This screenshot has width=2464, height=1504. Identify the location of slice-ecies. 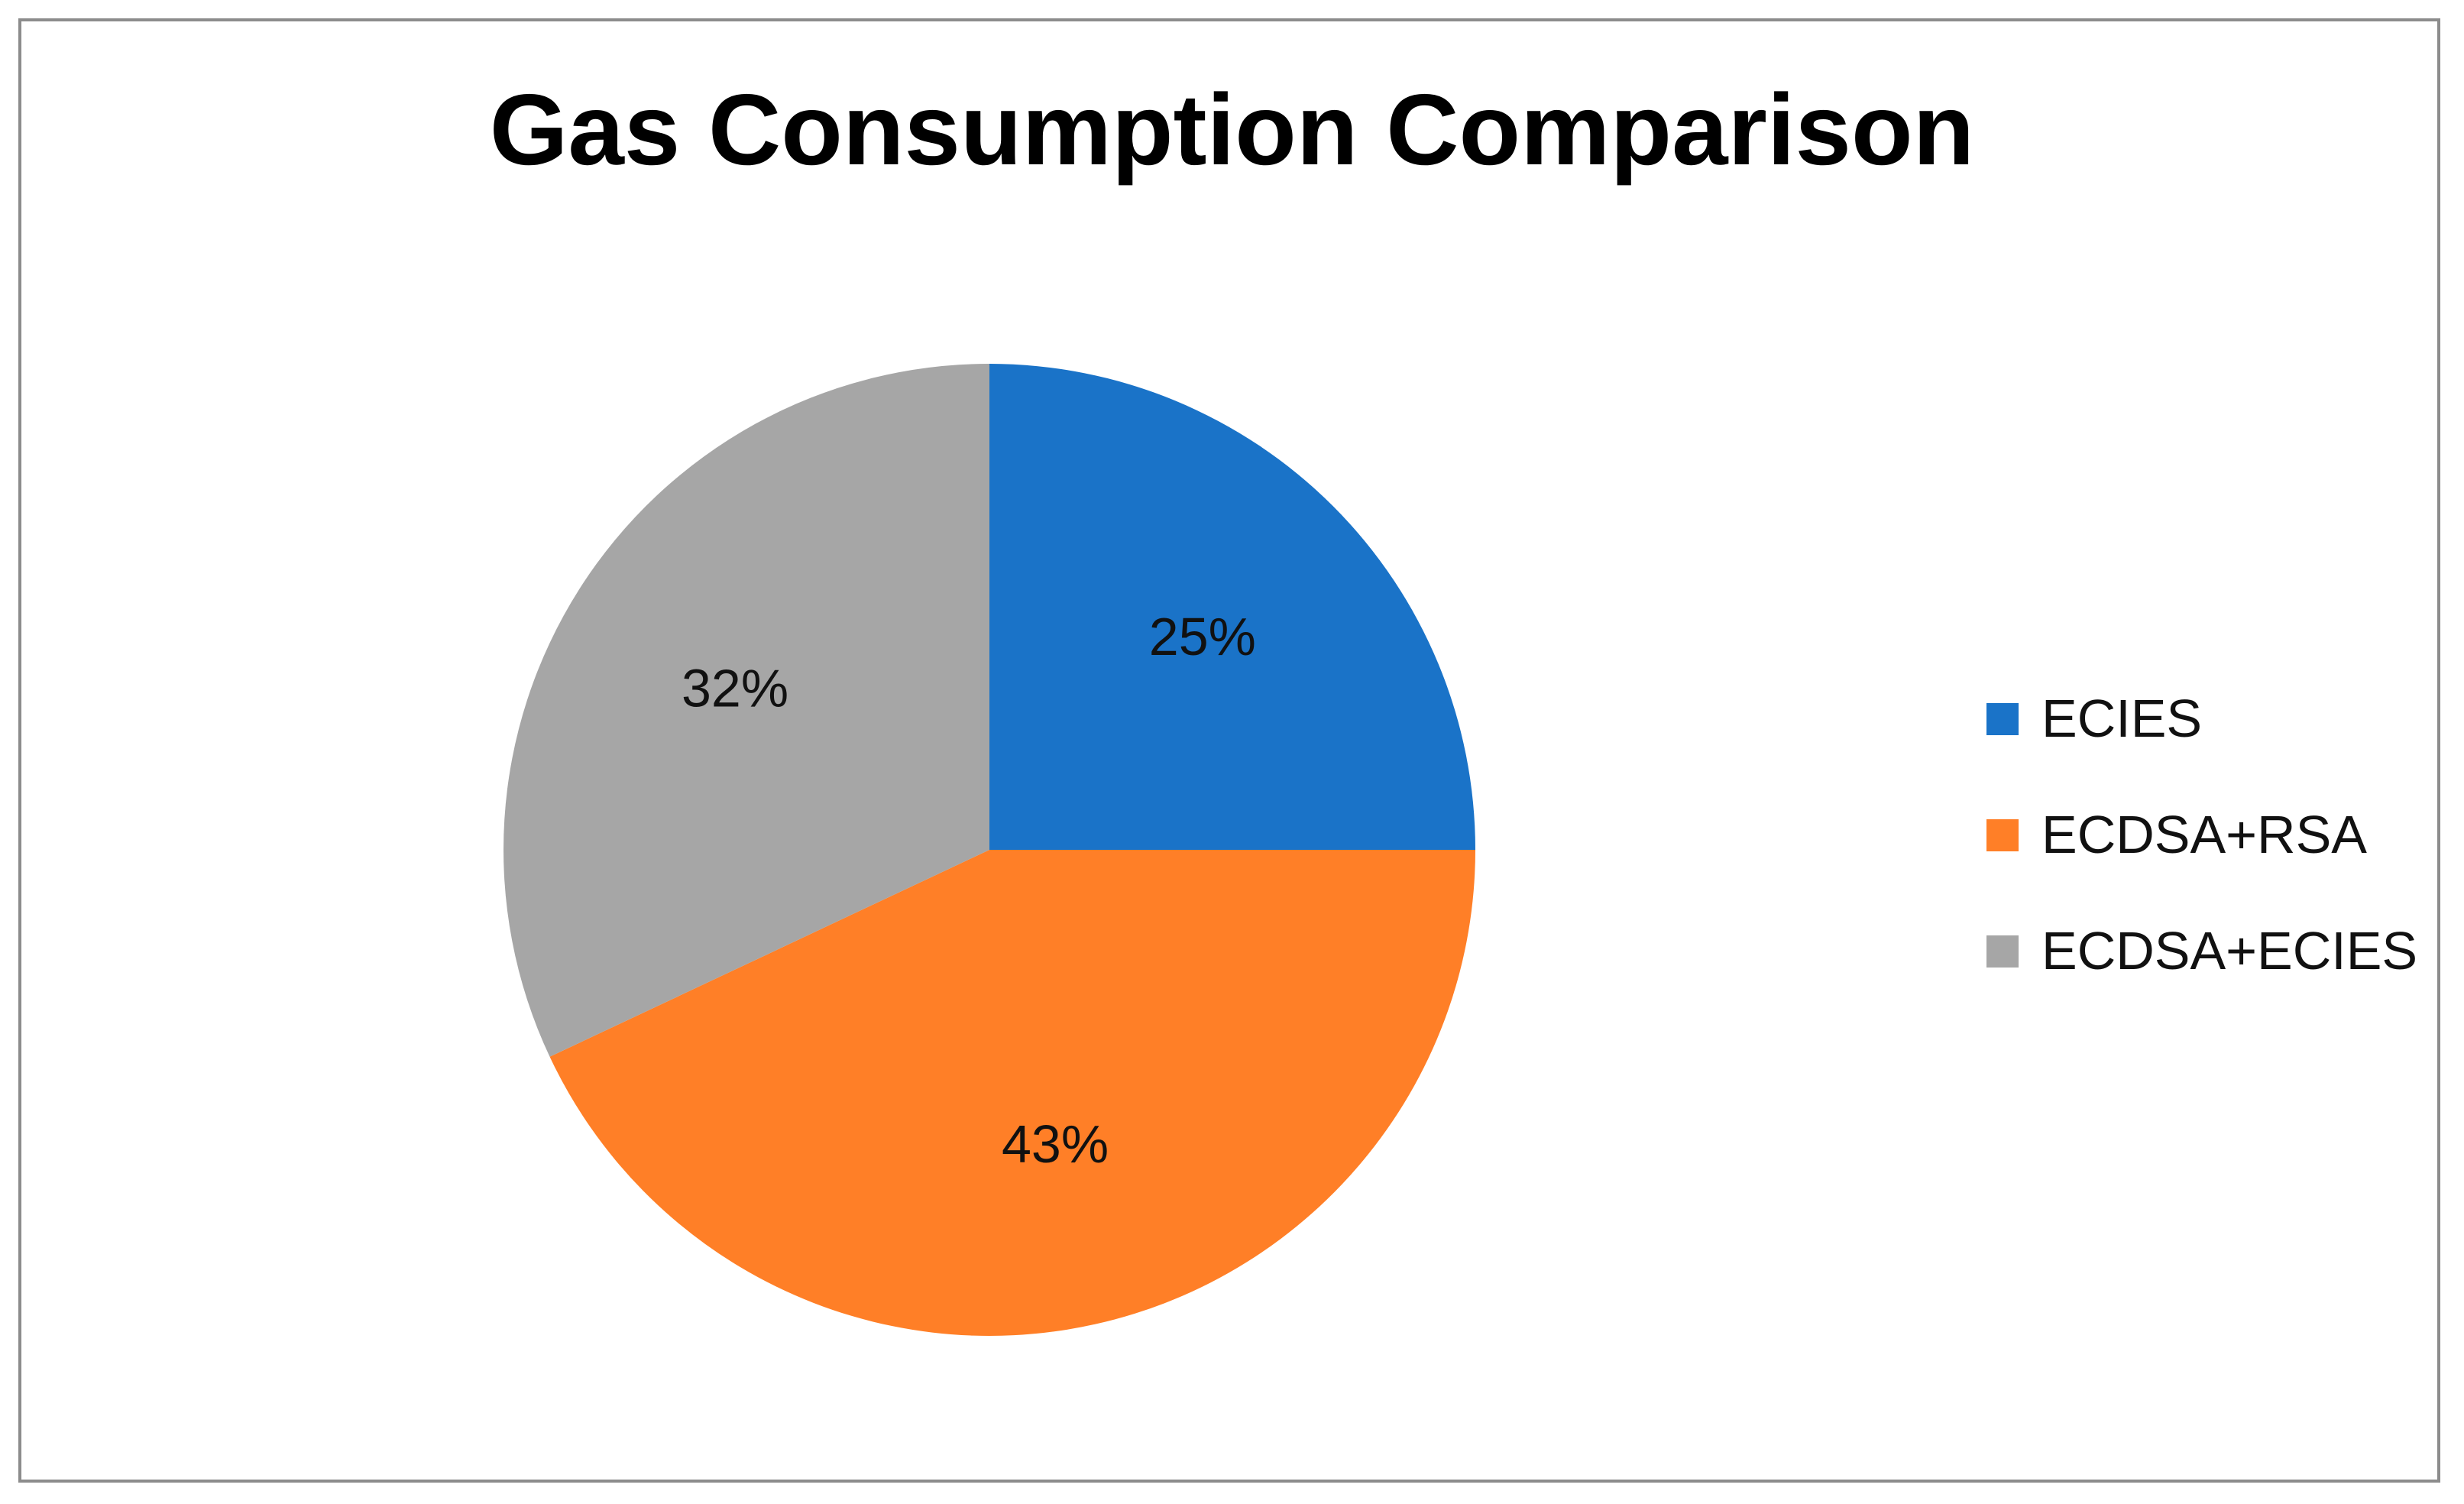
(1232, 607).